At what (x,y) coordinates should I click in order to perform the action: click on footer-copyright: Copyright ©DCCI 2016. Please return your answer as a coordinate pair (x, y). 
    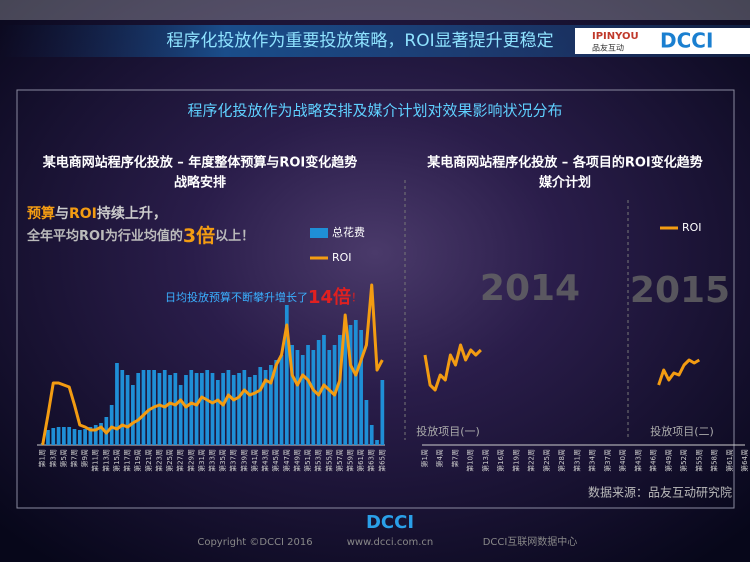
    Looking at the image, I should click on (254, 542).